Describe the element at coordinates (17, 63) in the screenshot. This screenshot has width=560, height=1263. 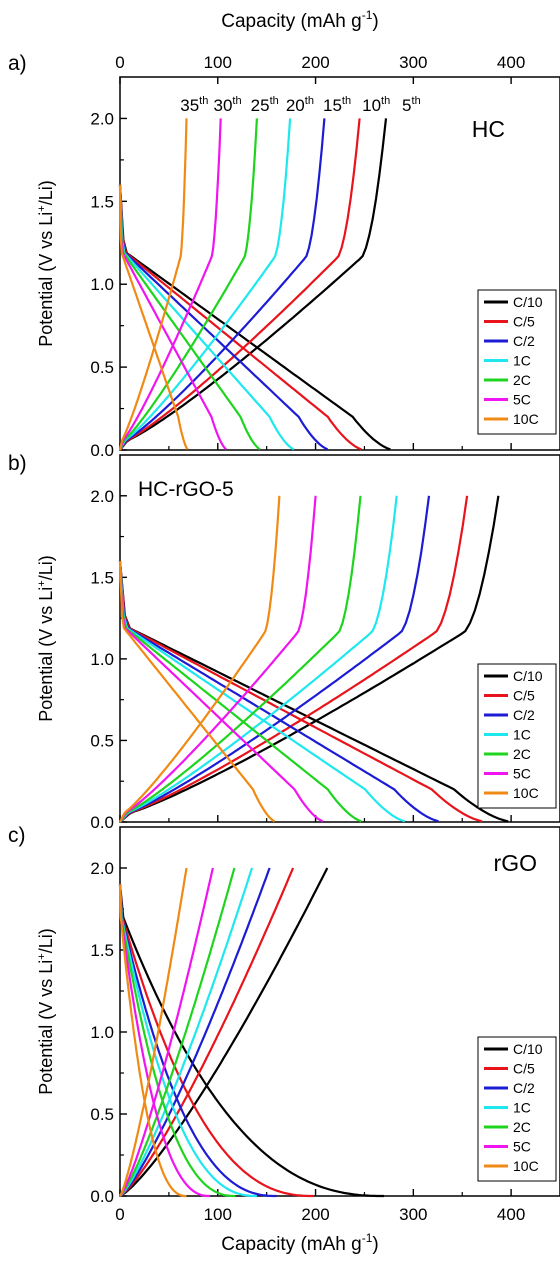
I see `panel-label: a)` at that location.